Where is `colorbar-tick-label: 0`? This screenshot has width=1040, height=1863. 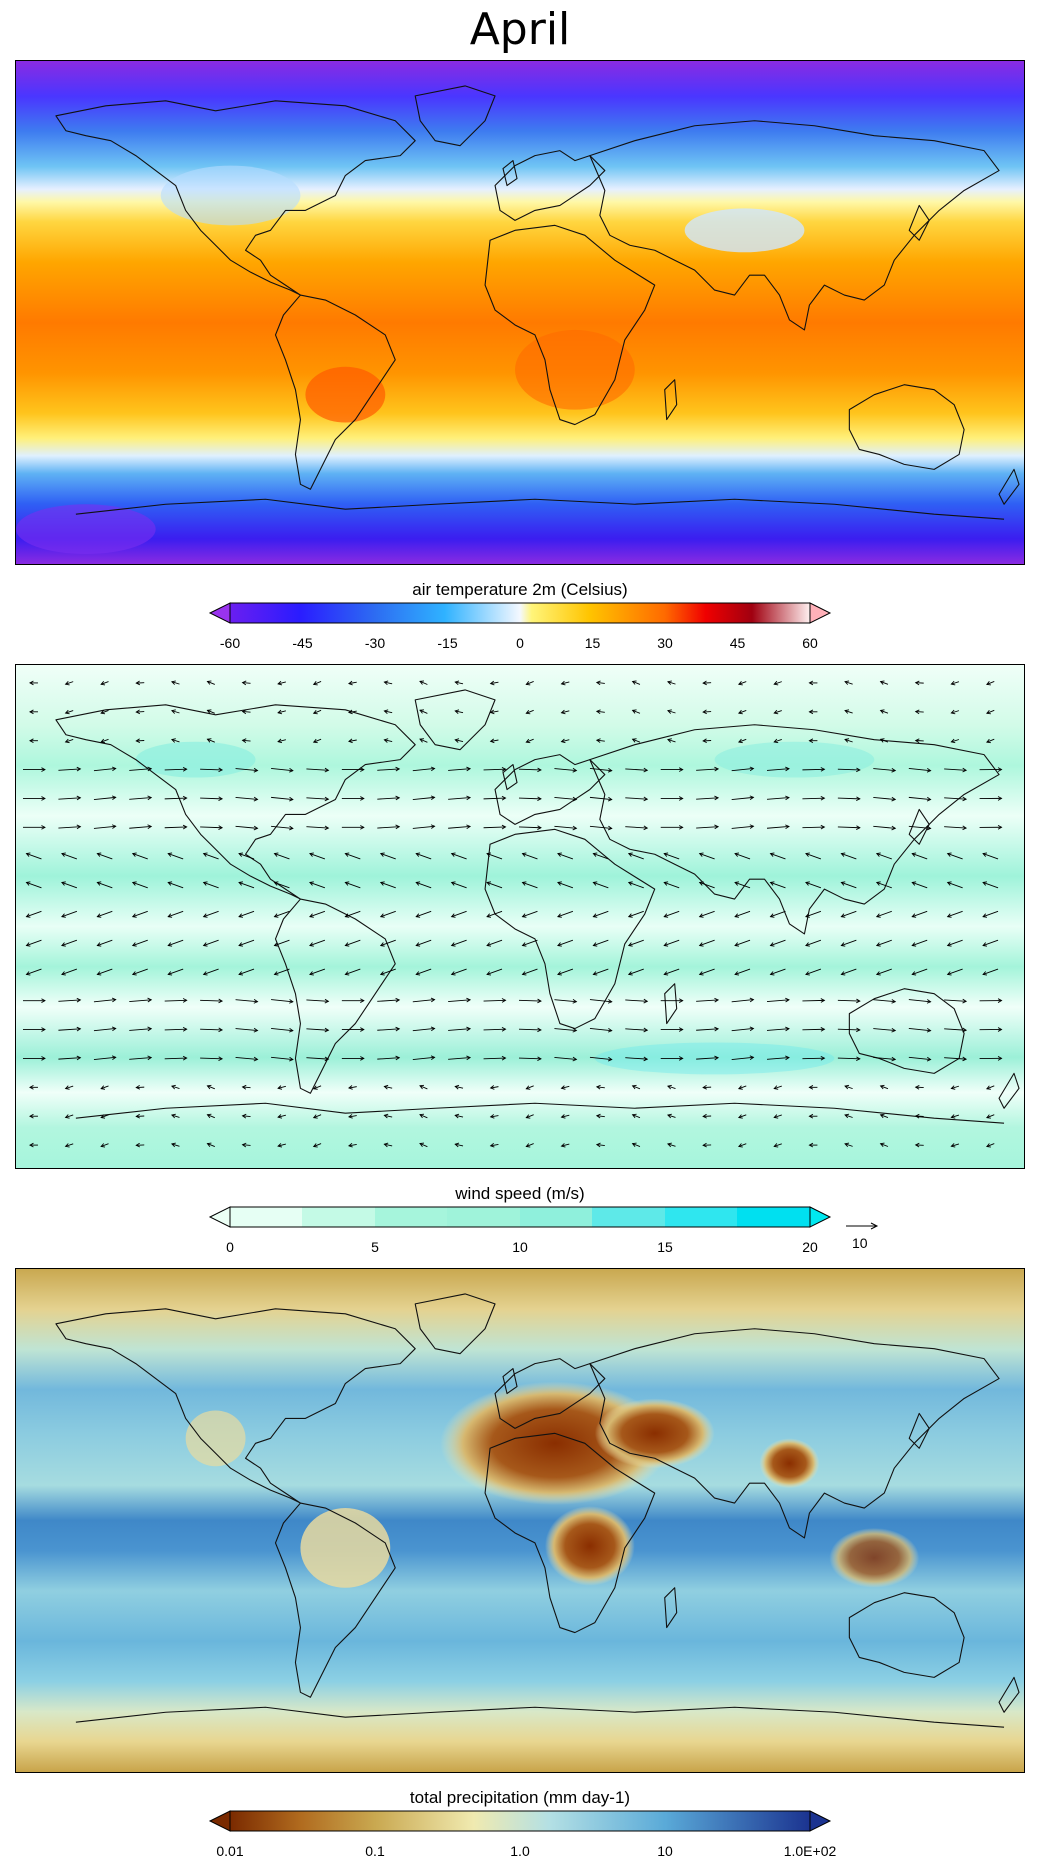 colorbar-tick-label: 0 is located at coordinates (230, 1247).